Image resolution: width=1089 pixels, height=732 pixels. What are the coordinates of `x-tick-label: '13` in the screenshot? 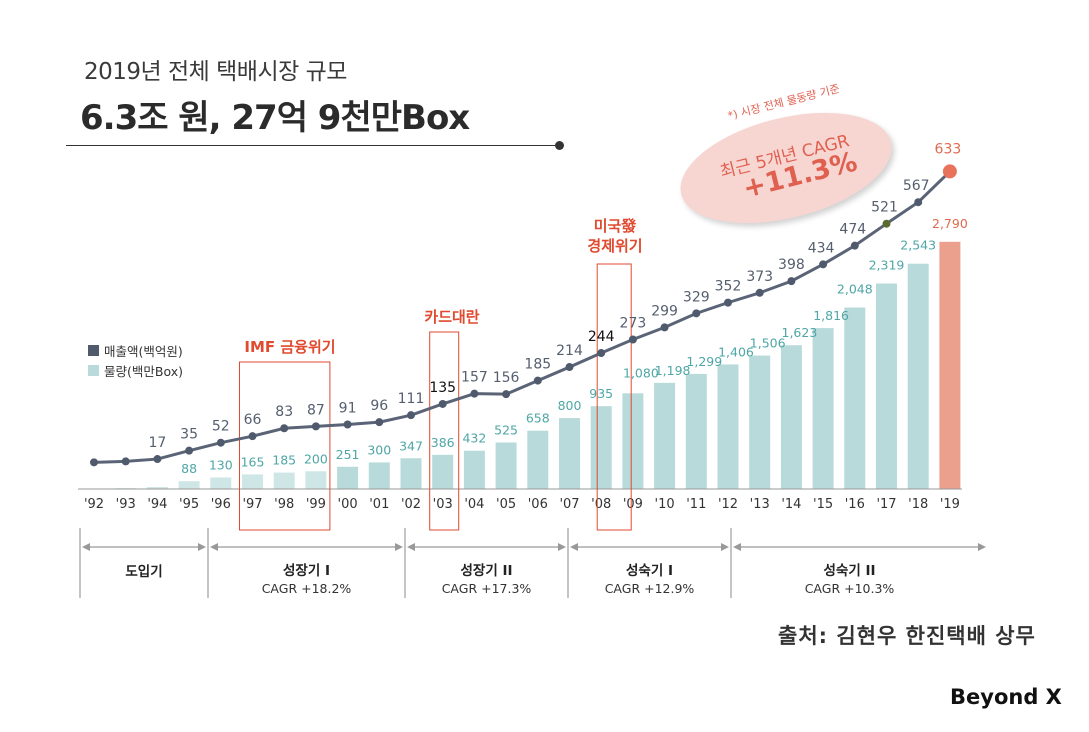 It's located at (760, 504).